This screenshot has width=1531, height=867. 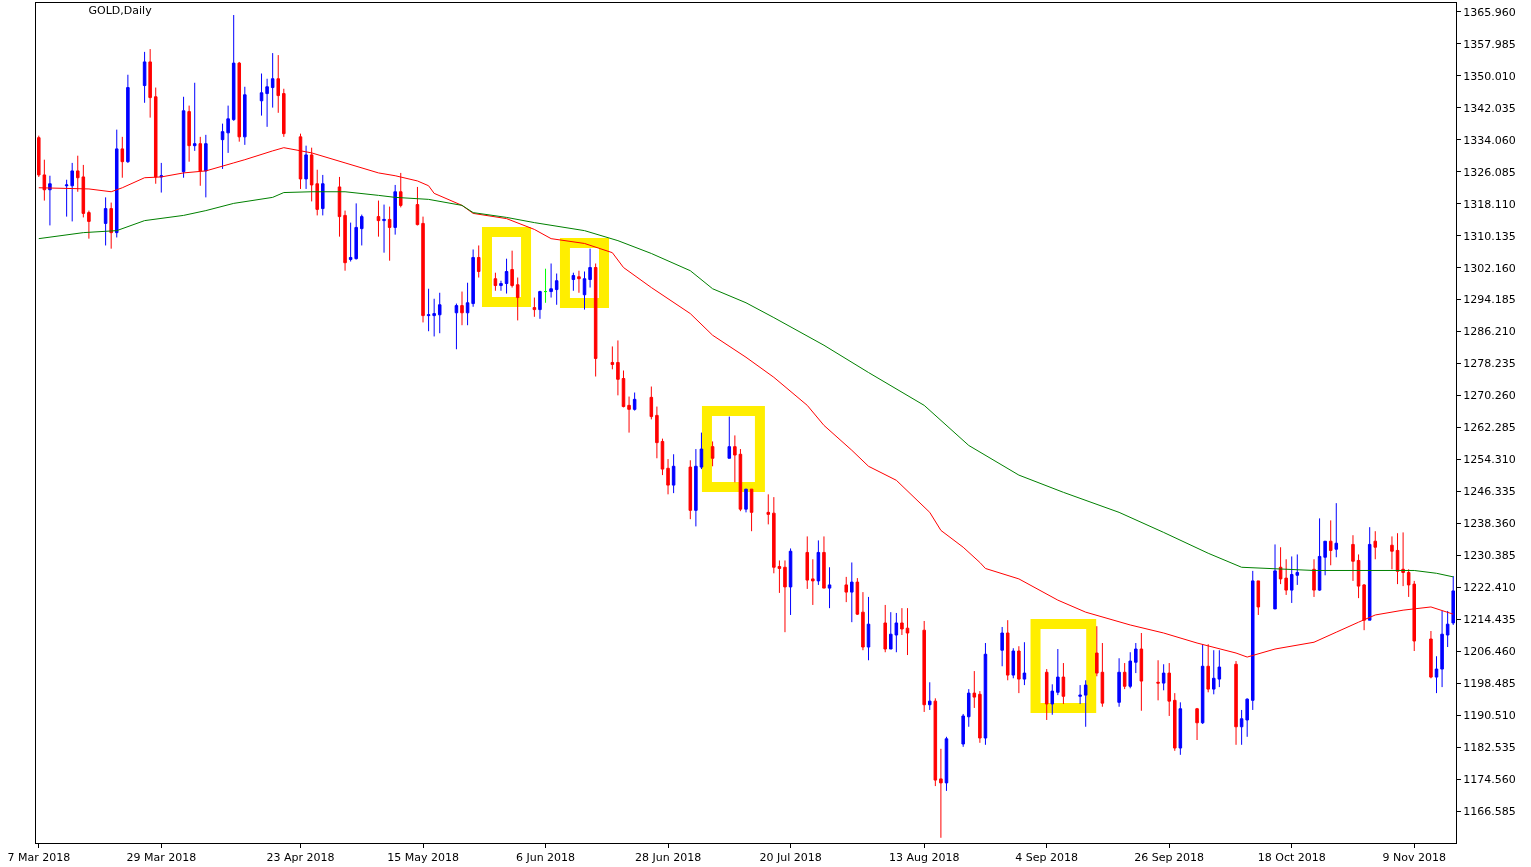 What do you see at coordinates (1489, 236) in the screenshot?
I see `y-tick-label: 1310.135` at bounding box center [1489, 236].